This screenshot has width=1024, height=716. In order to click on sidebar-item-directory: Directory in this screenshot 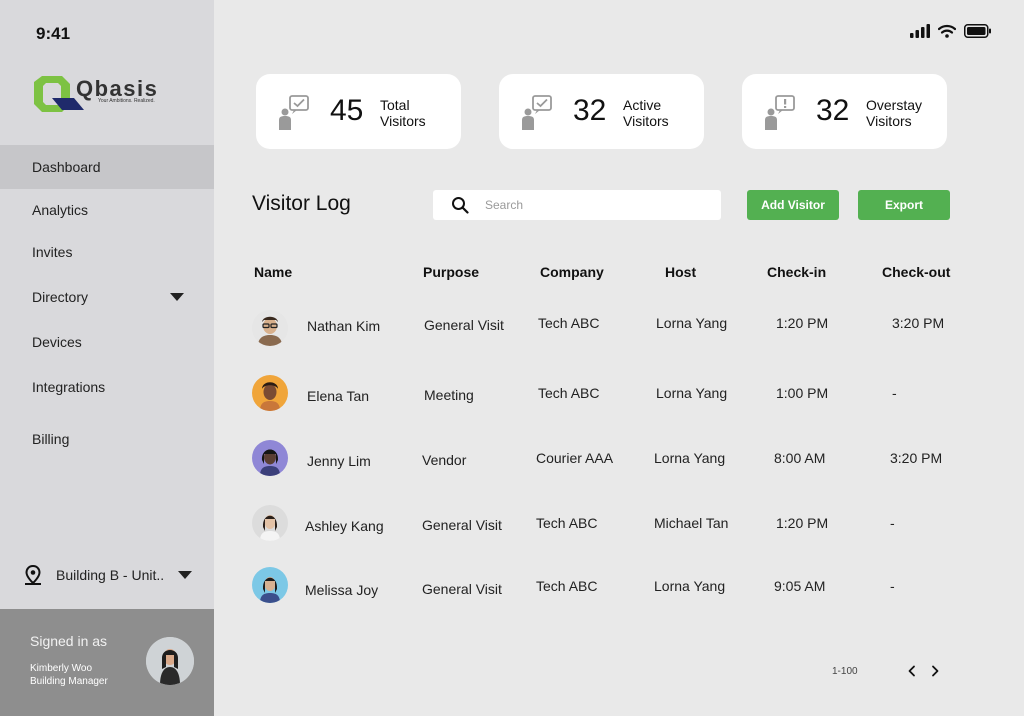, I will do `click(107, 297)`.